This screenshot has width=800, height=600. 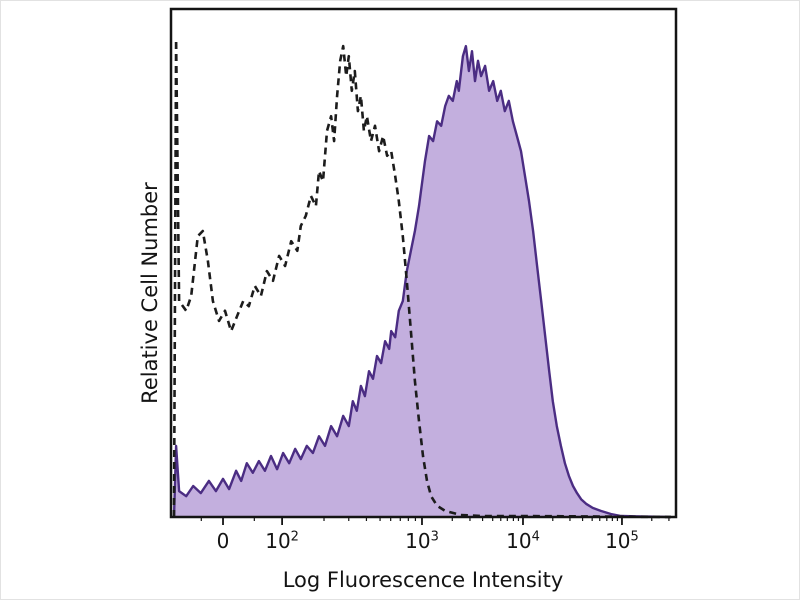 What do you see at coordinates (523, 541) in the screenshot?
I see `x-tick-label: 104` at bounding box center [523, 541].